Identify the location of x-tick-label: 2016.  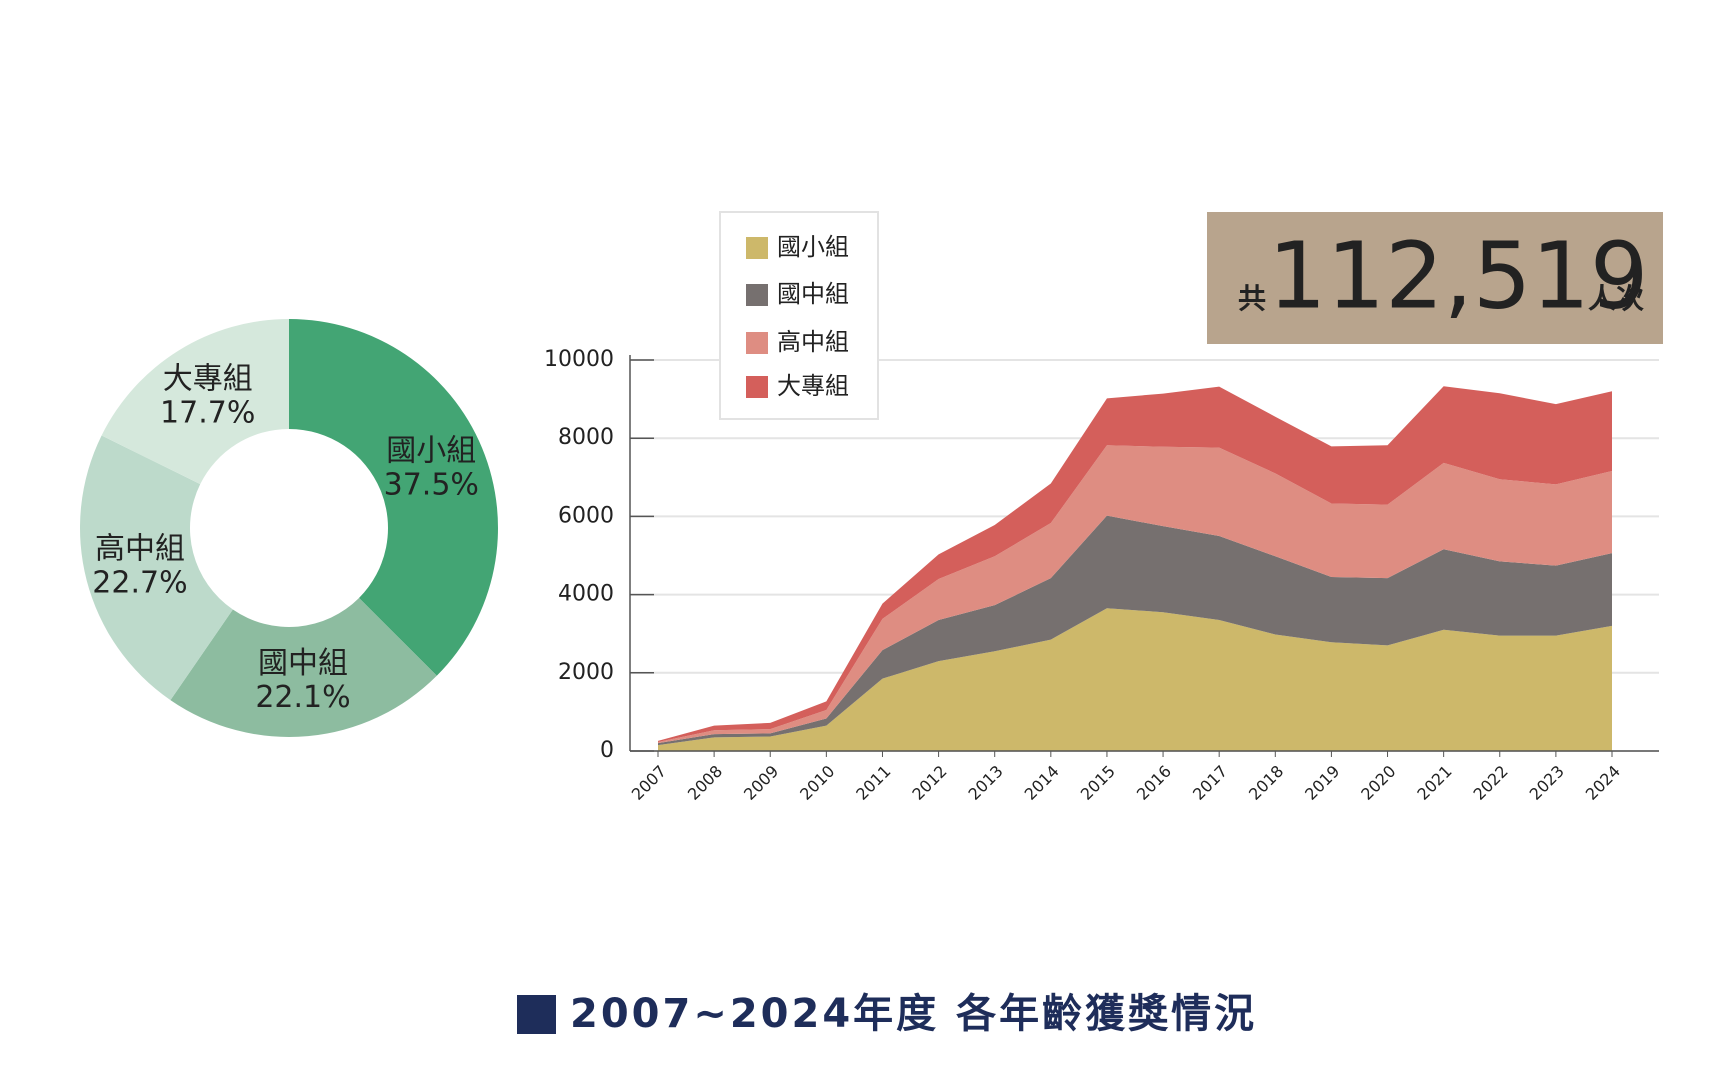
(1154, 783).